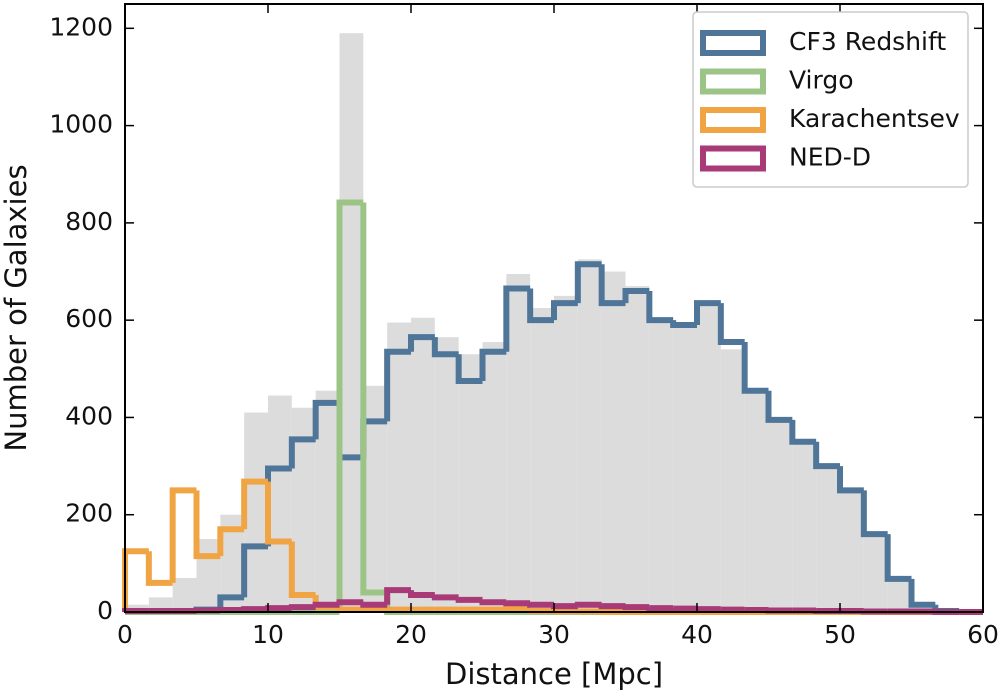 This screenshot has height=696, width=1000. Describe the element at coordinates (697, 634) in the screenshot. I see `x-tick-label: 40` at that location.